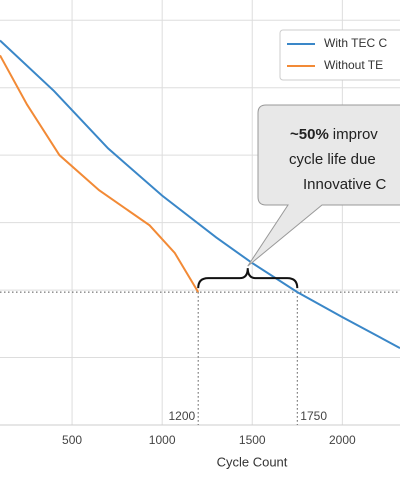  What do you see at coordinates (252, 440) in the screenshot?
I see `x-tick-label: 1500` at bounding box center [252, 440].